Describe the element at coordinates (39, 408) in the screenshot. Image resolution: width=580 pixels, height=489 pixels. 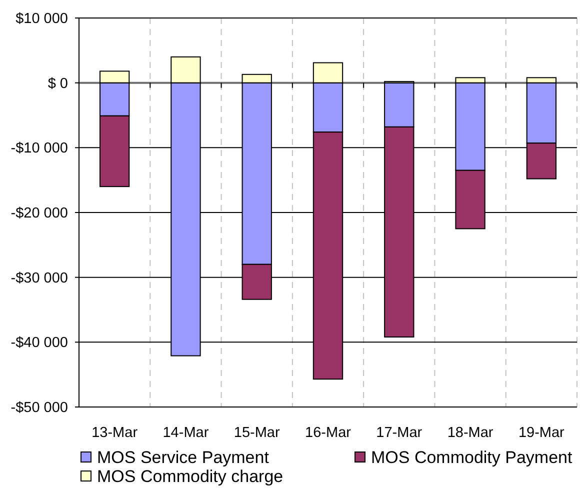
I see `y-tick-label: -$50 000` at that location.